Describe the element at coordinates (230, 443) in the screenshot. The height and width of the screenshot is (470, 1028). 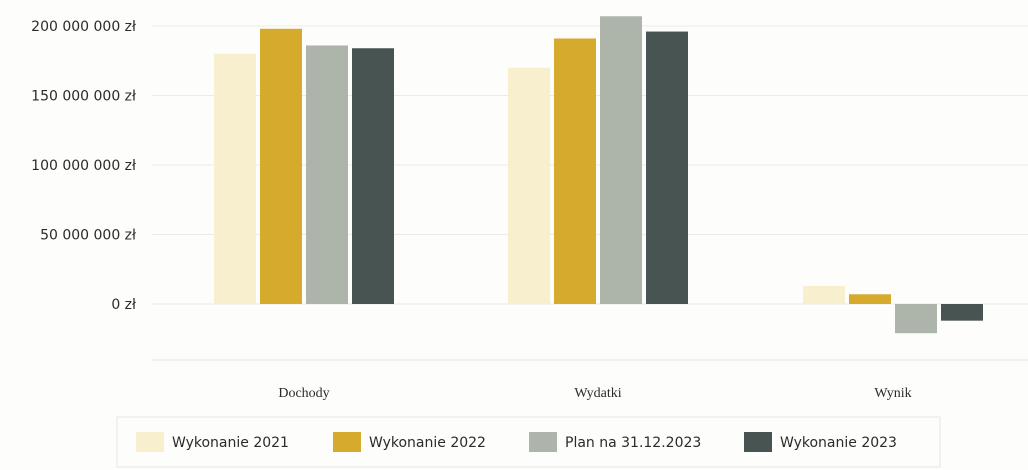
I see `legend-label: Wykonanie 2021` at that location.